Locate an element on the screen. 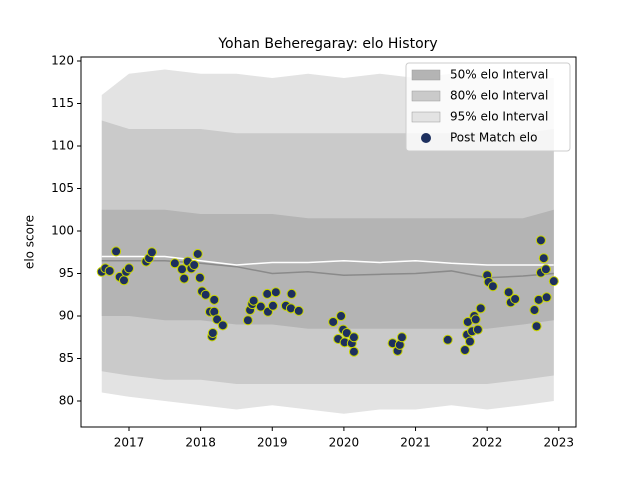  legend-label: 95% elo Interval is located at coordinates (499, 117).